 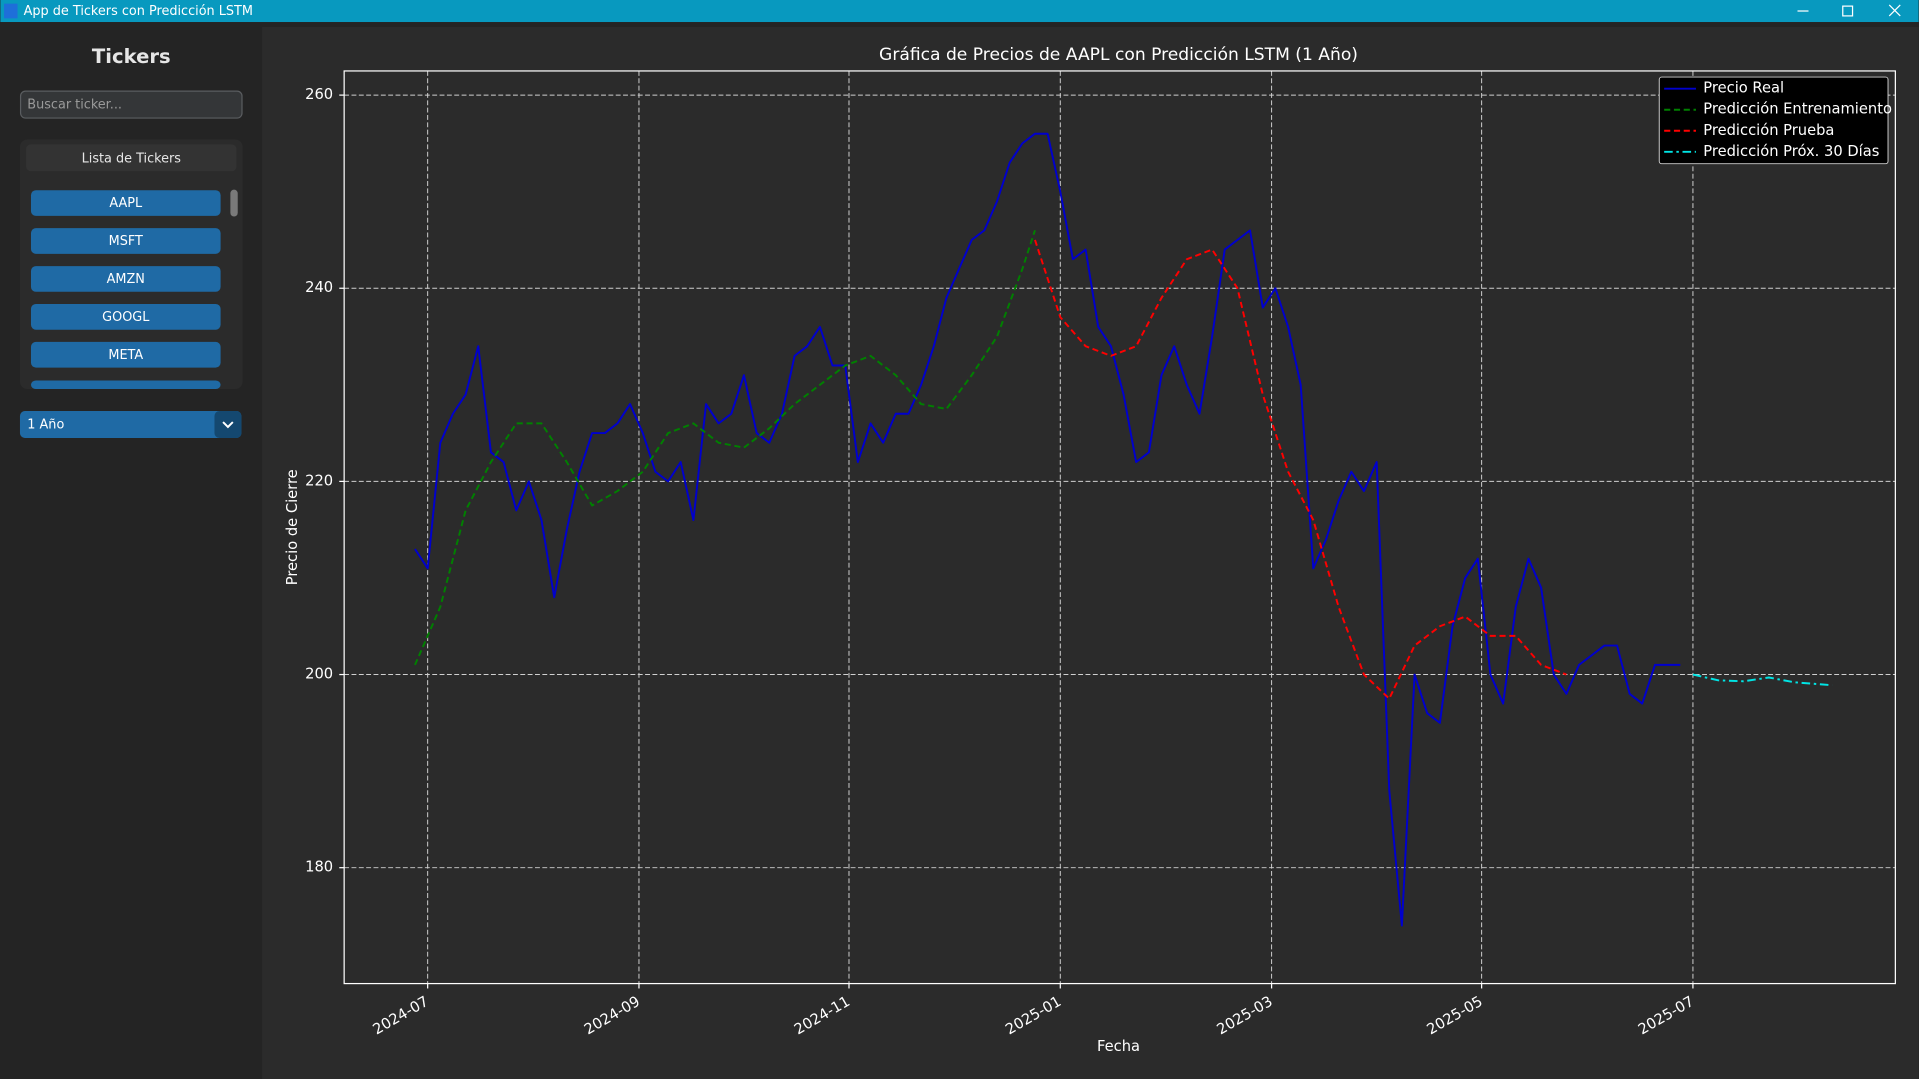 I want to click on dropdown-arrow-box, so click(x=228, y=424).